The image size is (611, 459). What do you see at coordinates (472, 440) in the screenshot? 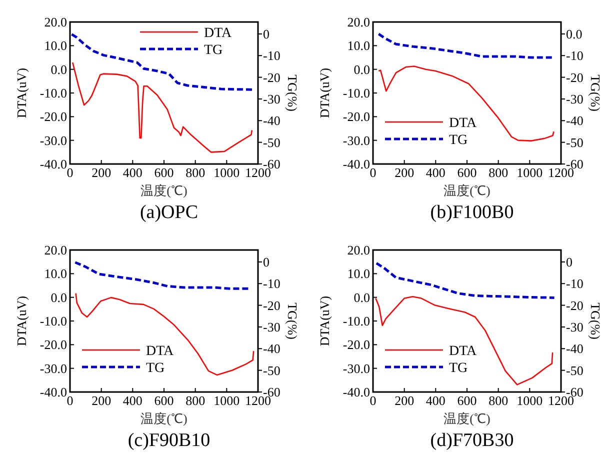
I see `text: (d)F70B30` at bounding box center [472, 440].